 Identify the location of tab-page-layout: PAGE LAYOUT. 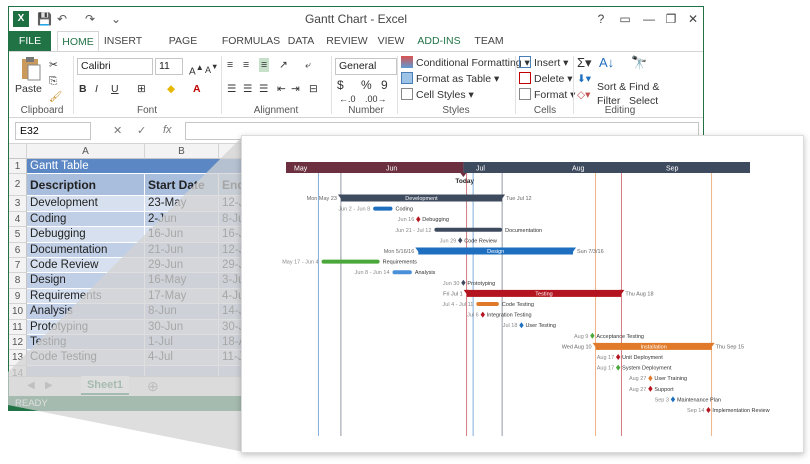
(182, 51).